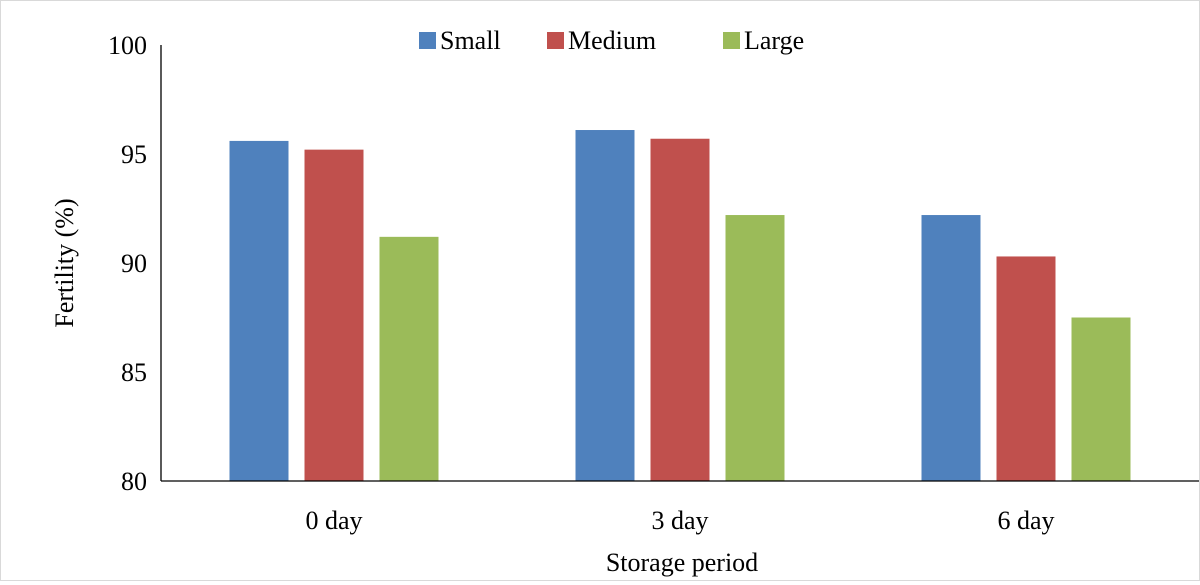  I want to click on x-tick-label: 0 day, so click(333, 520).